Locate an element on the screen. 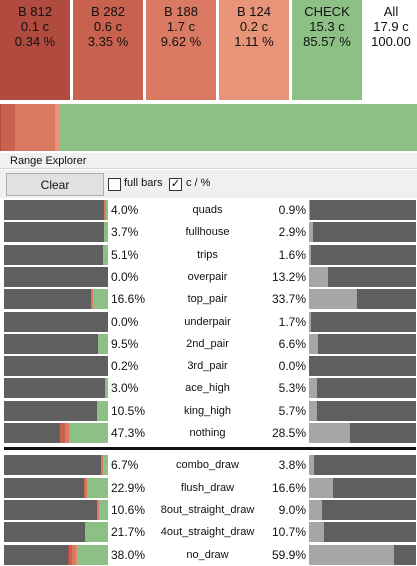 This screenshot has width=417, height=566. range-row-king-high: 10.5% king_high 5.7% is located at coordinates (208, 411).